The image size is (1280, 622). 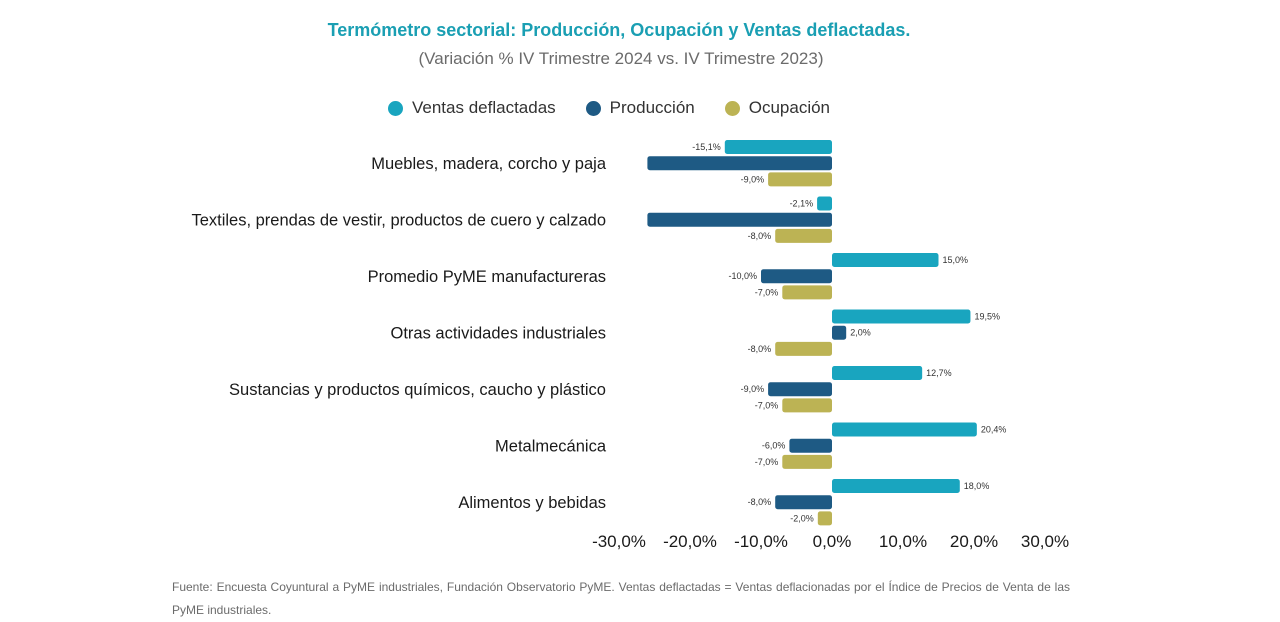 What do you see at coordinates (761, 541) in the screenshot?
I see `x-tick-label: -10,0%` at bounding box center [761, 541].